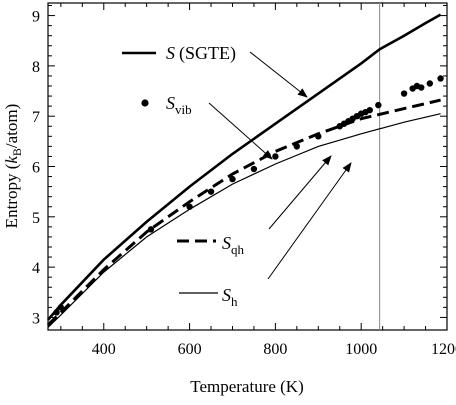 This screenshot has width=456, height=405. I want to click on legend-label-vib-symbol: S, so click(170, 103).